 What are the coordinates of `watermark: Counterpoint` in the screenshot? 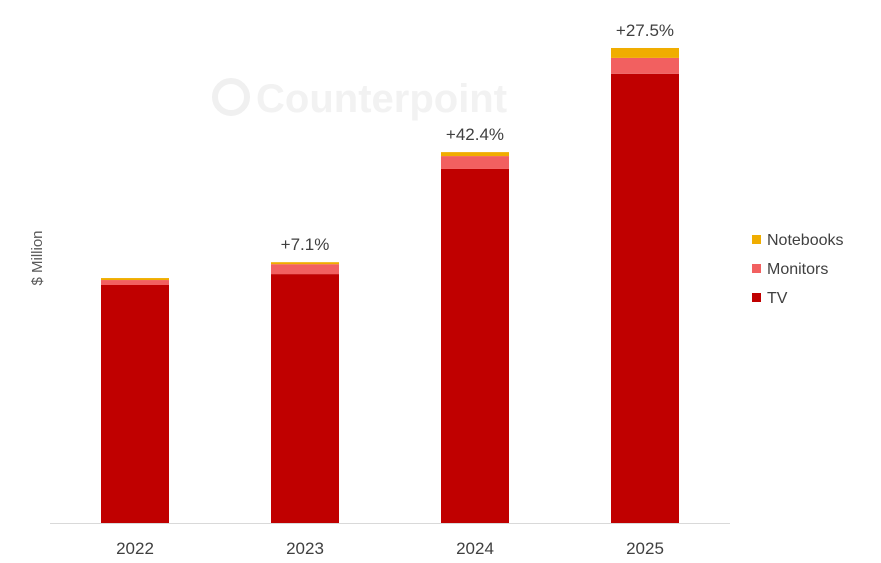 It's located at (359, 99).